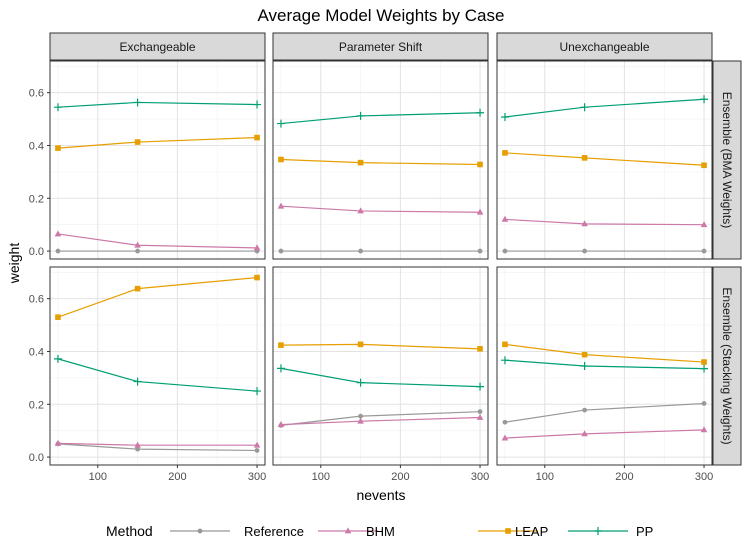  What do you see at coordinates (36, 300) in the screenshot?
I see `y-tick-label: 0.6` at bounding box center [36, 300].